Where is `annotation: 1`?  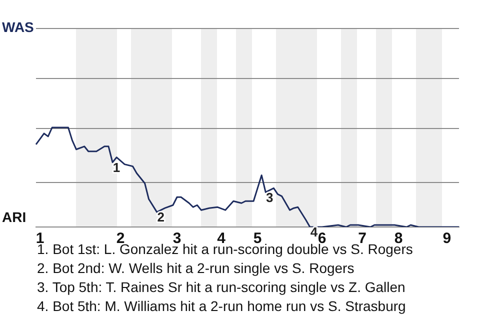
annotation: 1 is located at coordinates (116, 167).